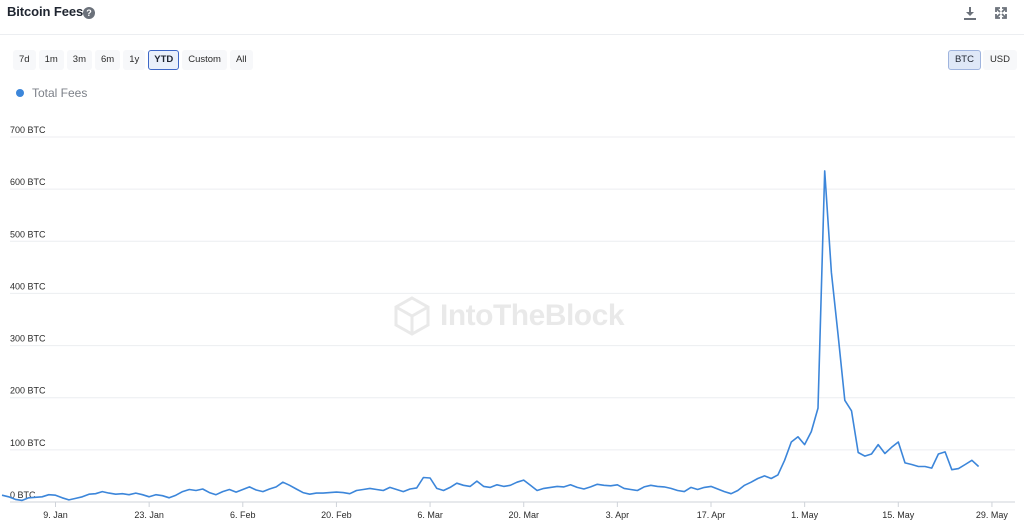  Describe the element at coordinates (243, 515) in the screenshot. I see `x-tick-label: 6. Feb` at that location.